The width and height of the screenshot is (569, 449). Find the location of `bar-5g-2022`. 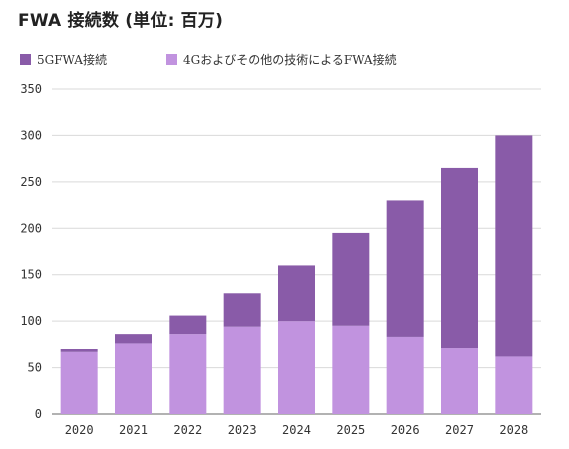

bar-5g-2022 is located at coordinates (188, 325).